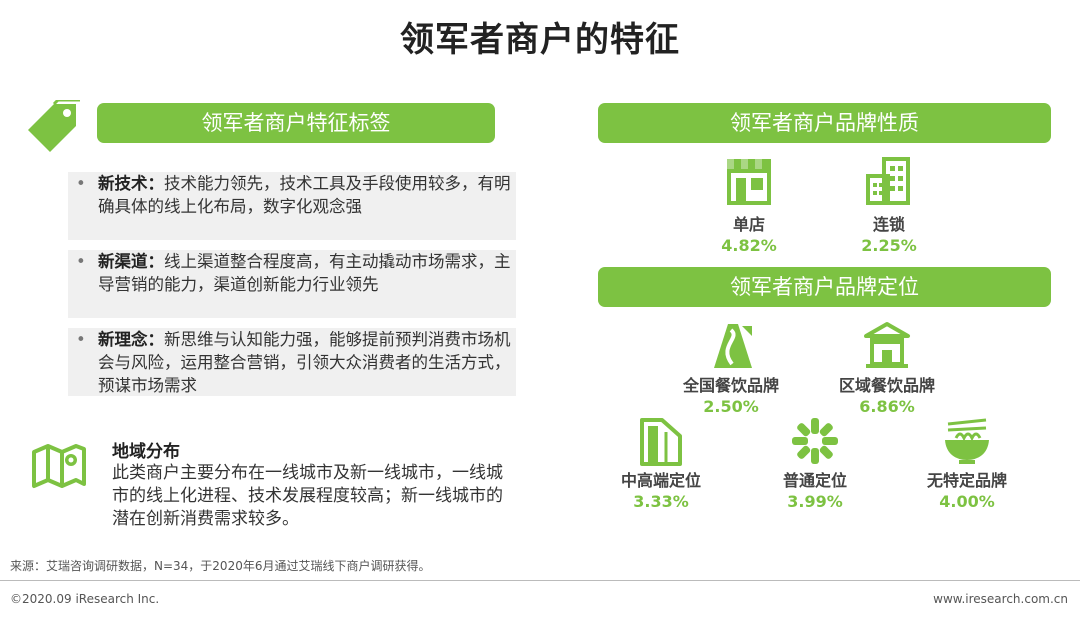  I want to click on stat-value: 3.99%, so click(815, 501).